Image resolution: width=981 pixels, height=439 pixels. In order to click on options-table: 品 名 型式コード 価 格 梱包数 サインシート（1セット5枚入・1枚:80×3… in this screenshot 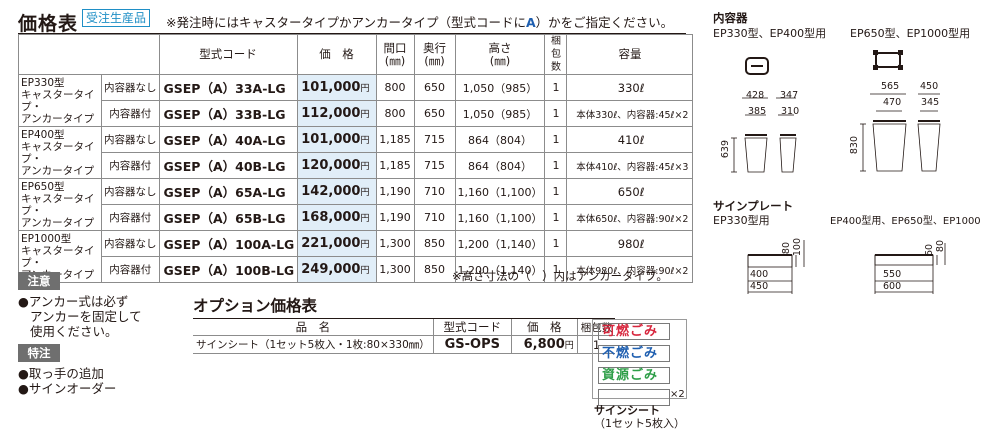, I will do `click(404, 336)`.